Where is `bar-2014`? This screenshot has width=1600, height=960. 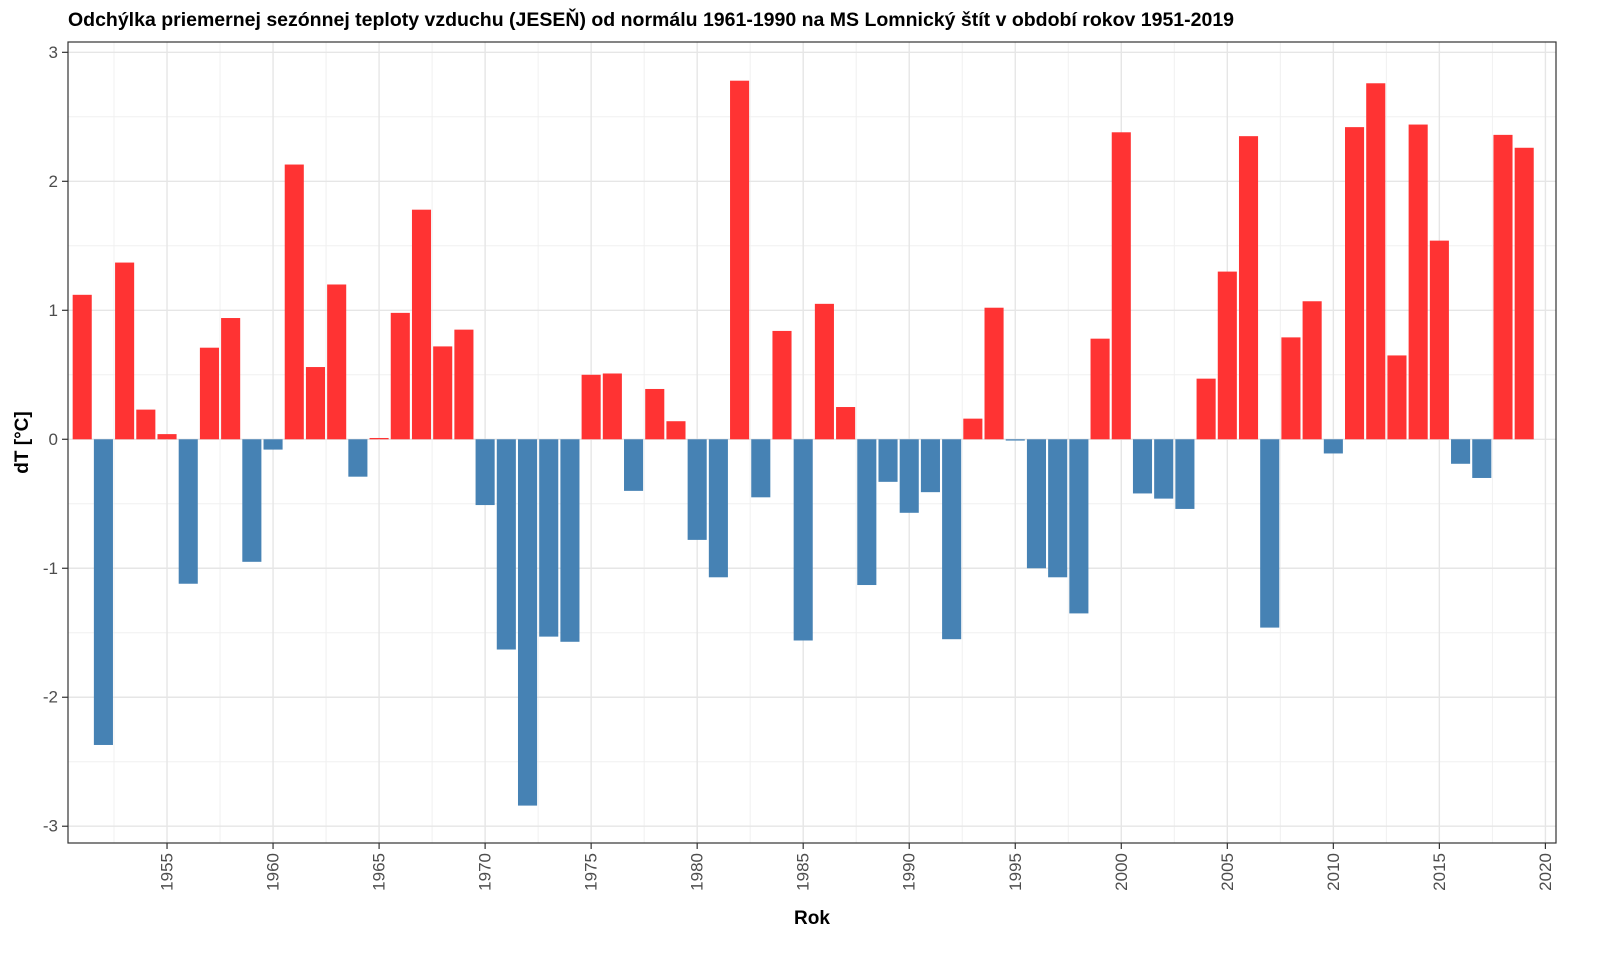 bar-2014 is located at coordinates (1418, 282).